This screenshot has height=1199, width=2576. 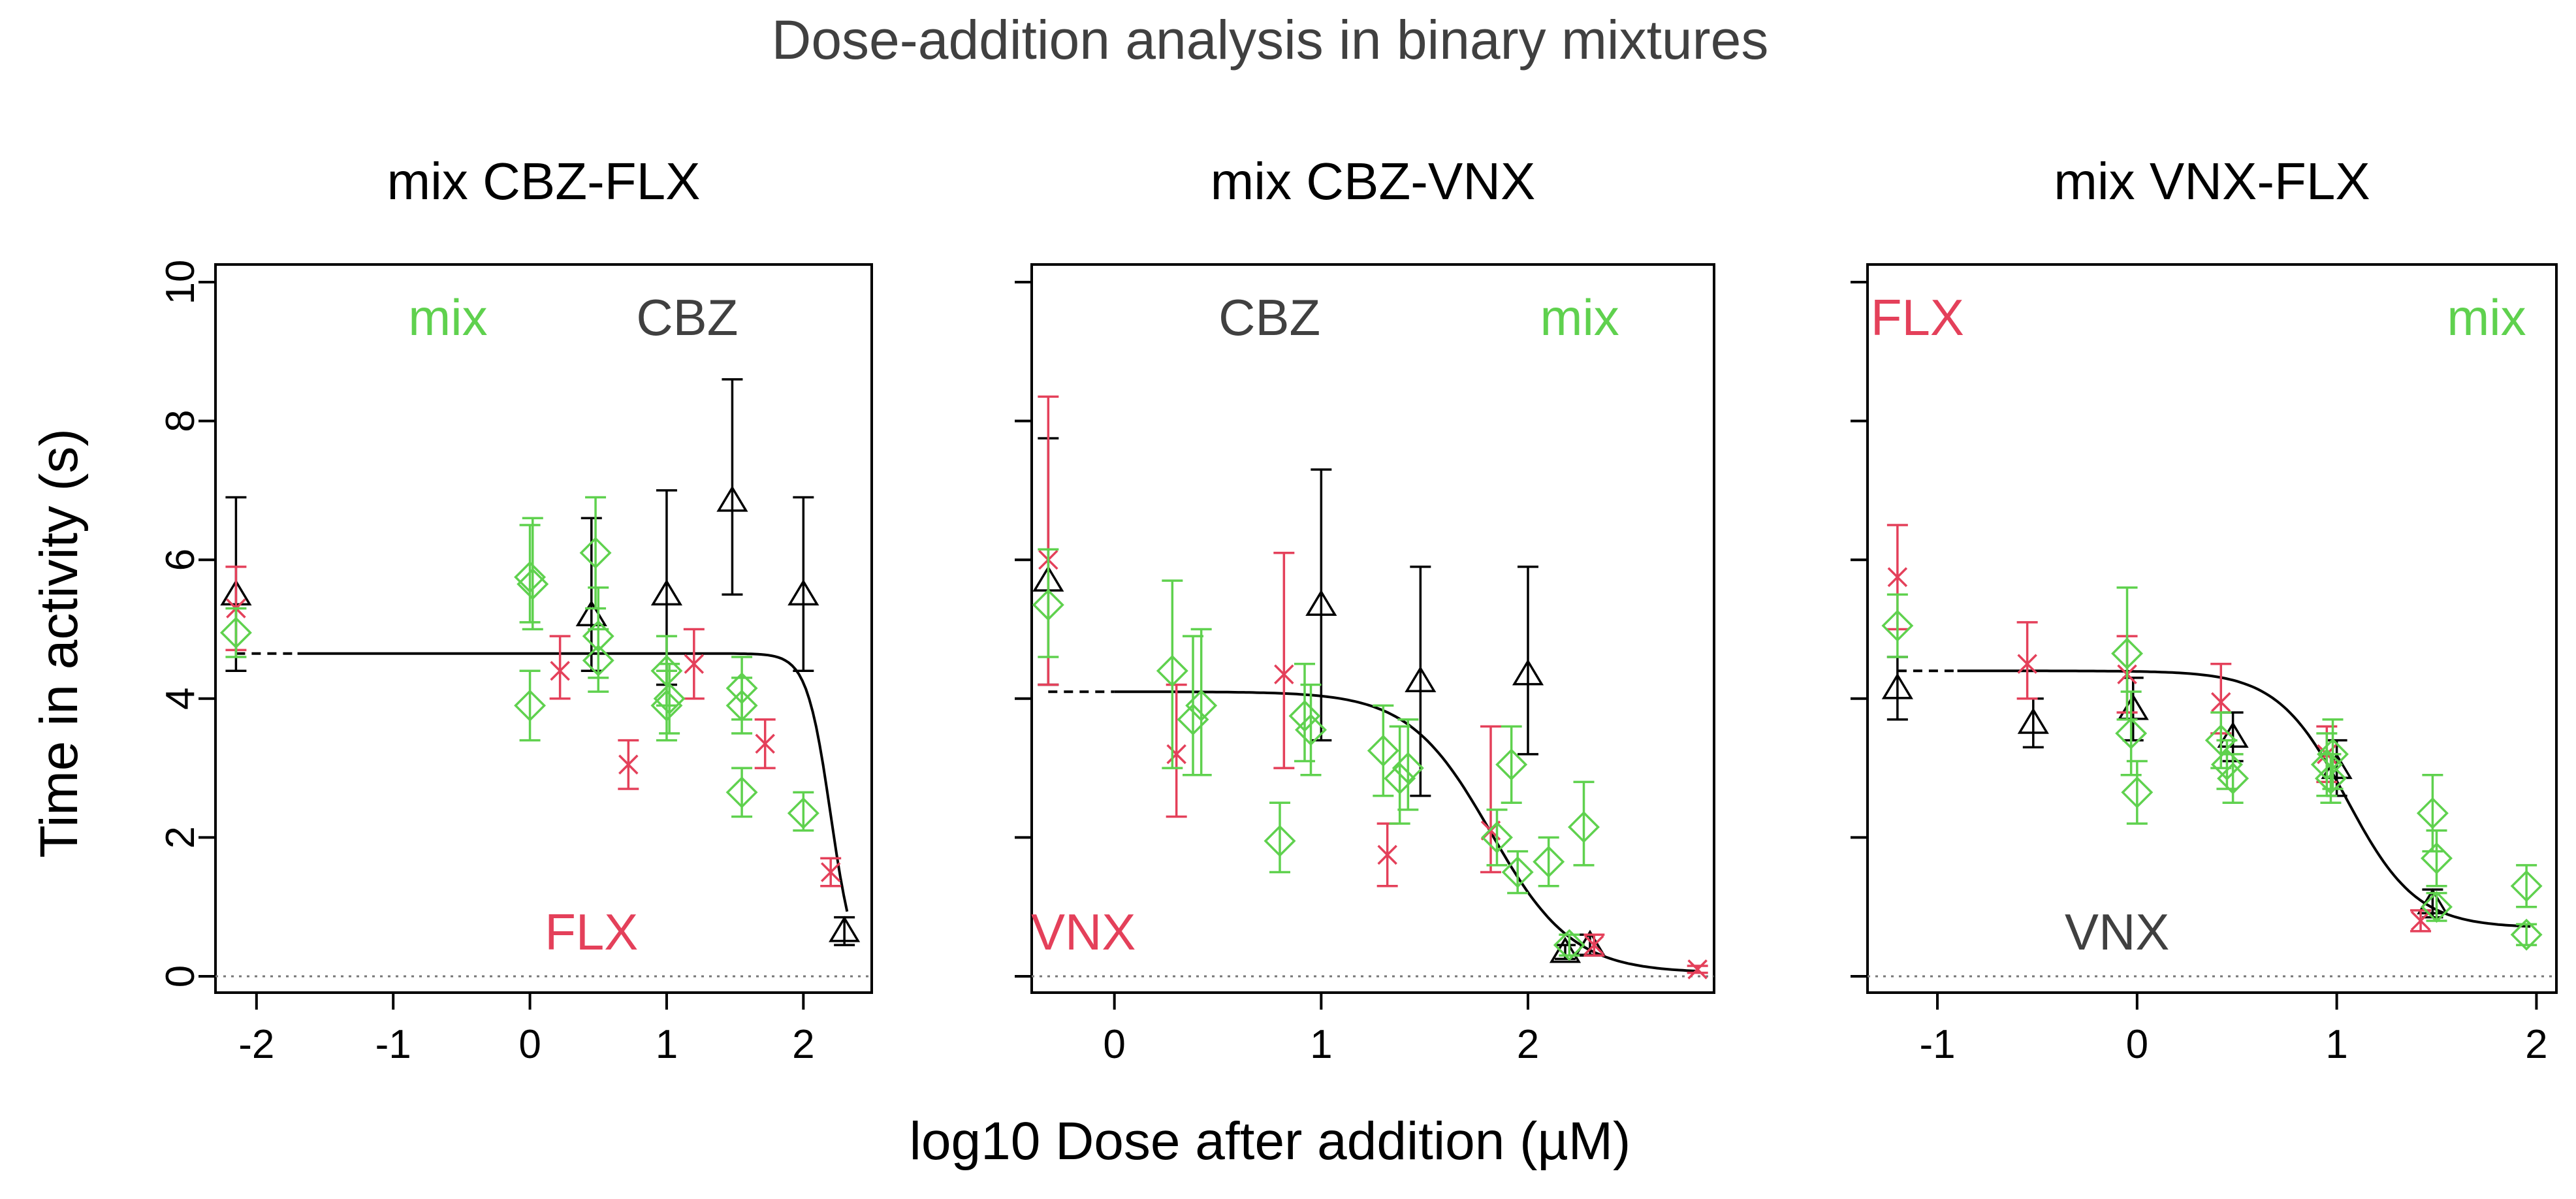 I want to click on panel-title: mix CBZ-VNX, so click(x=1373, y=181).